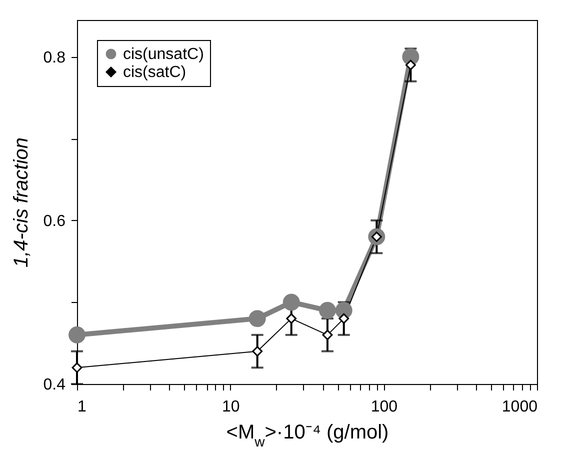  I want to click on y-axis-title: 1,4-cis fraction, so click(21, 202).